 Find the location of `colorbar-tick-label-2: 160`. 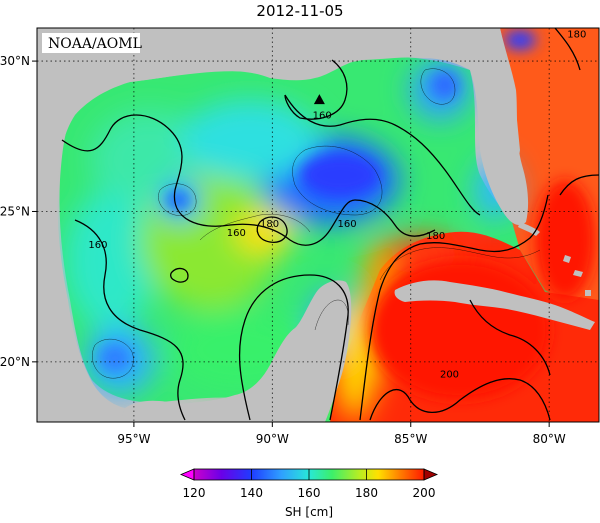

colorbar-tick-label-2: 160 is located at coordinates (309, 493).